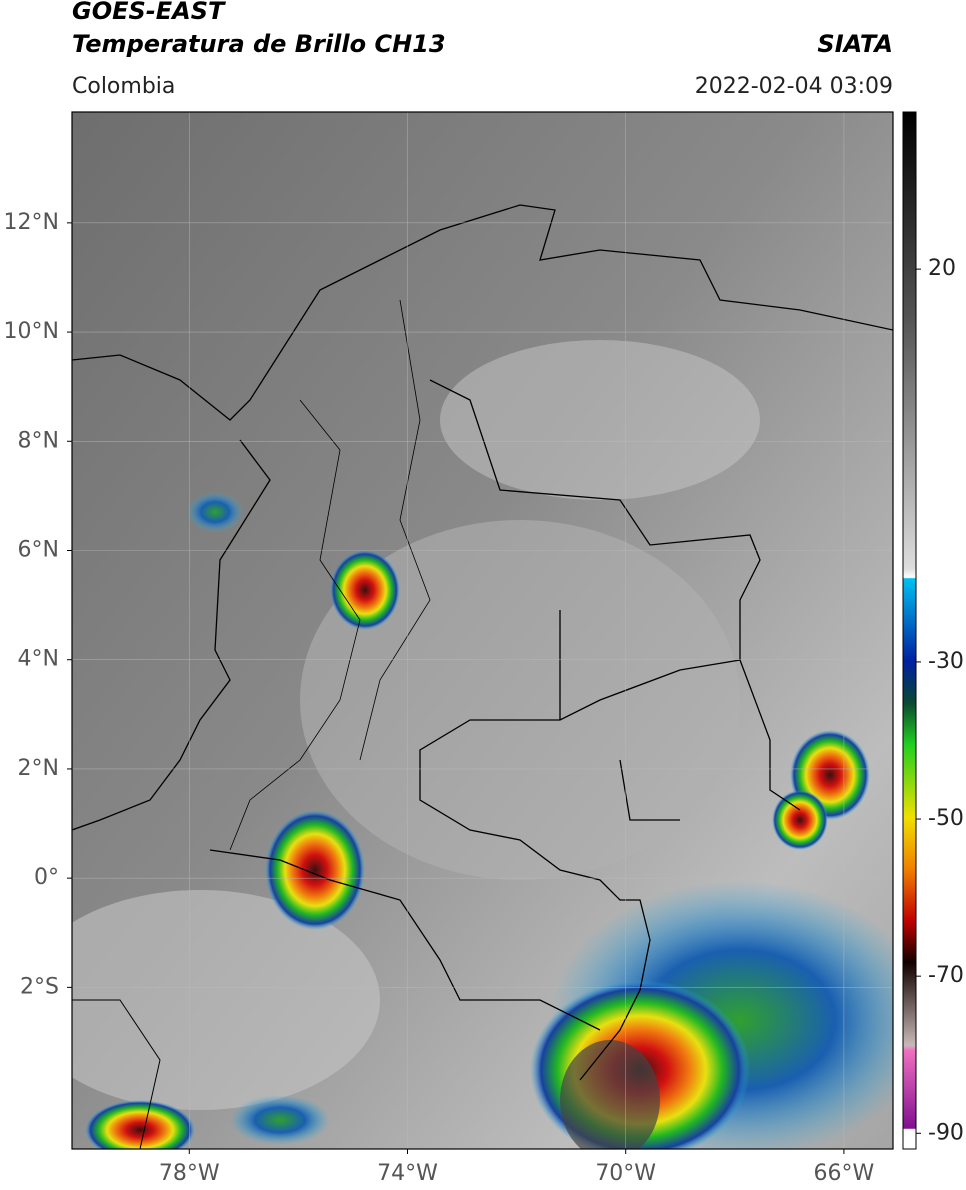 The width and height of the screenshot is (966, 1190). I want to click on datetime: 2022-02-04 03:09, so click(794, 86).